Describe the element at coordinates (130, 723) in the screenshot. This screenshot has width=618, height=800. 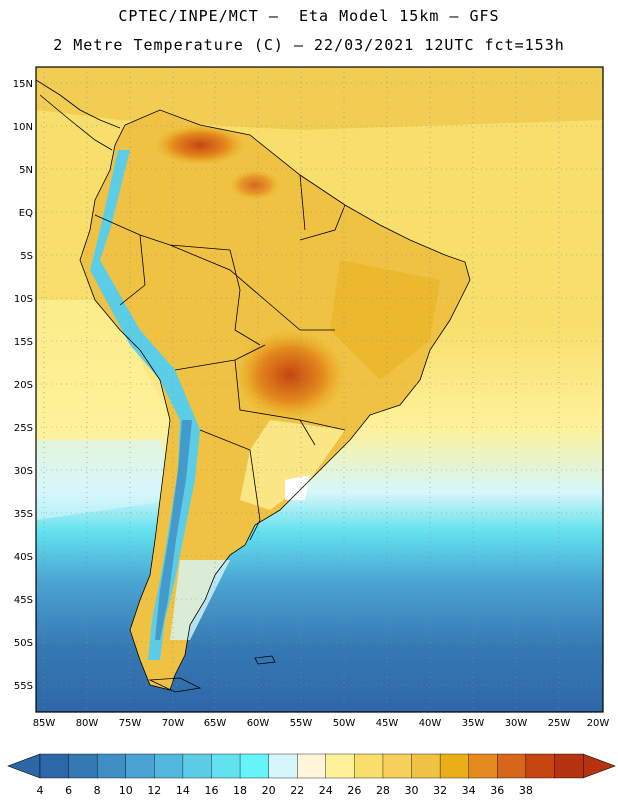
I see `lon-label: 75W` at that location.